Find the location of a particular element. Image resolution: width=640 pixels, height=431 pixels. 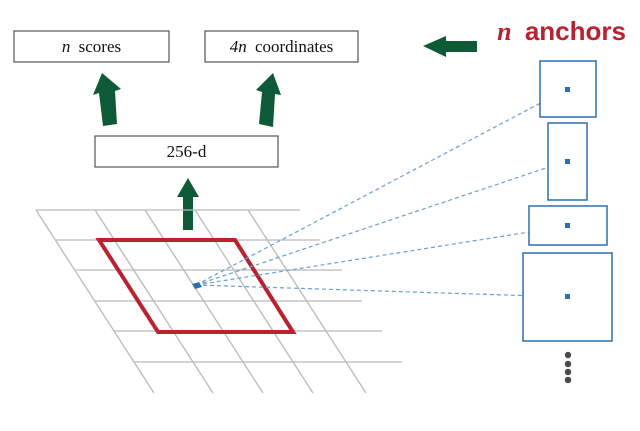

coordinates-box: 4n coordinates is located at coordinates (281, 46).